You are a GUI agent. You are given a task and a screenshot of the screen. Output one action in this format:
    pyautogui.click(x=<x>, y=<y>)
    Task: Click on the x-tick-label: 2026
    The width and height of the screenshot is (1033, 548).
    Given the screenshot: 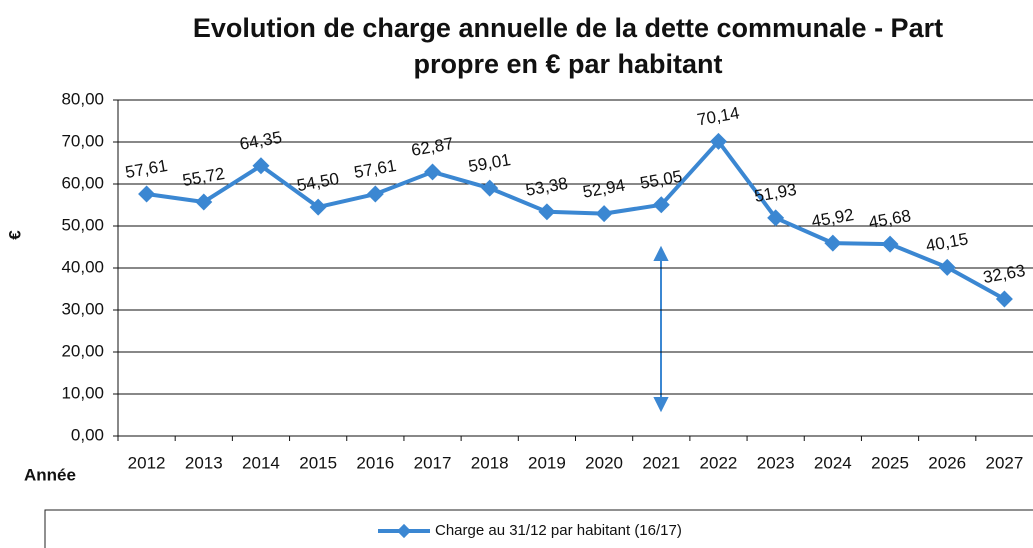 What is the action you would take?
    pyautogui.click(x=947, y=462)
    